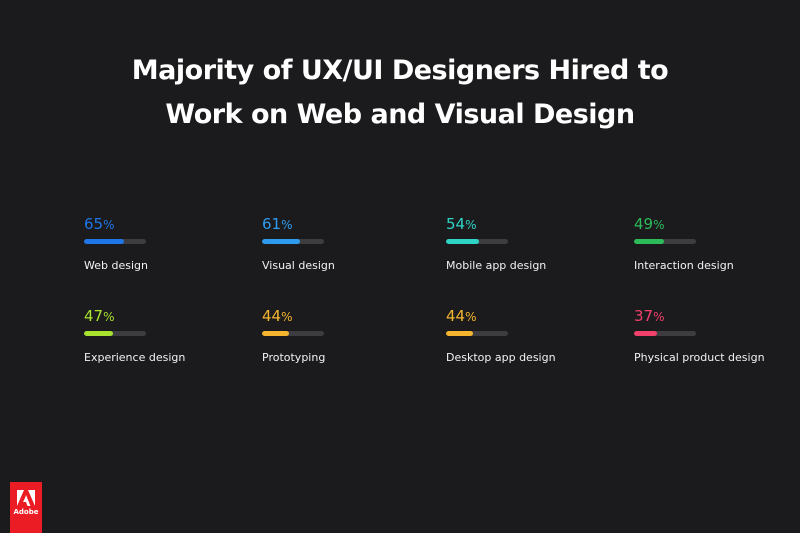 The width and height of the screenshot is (800, 533). What do you see at coordinates (272, 224) in the screenshot?
I see `percentage-number: 61` at bounding box center [272, 224].